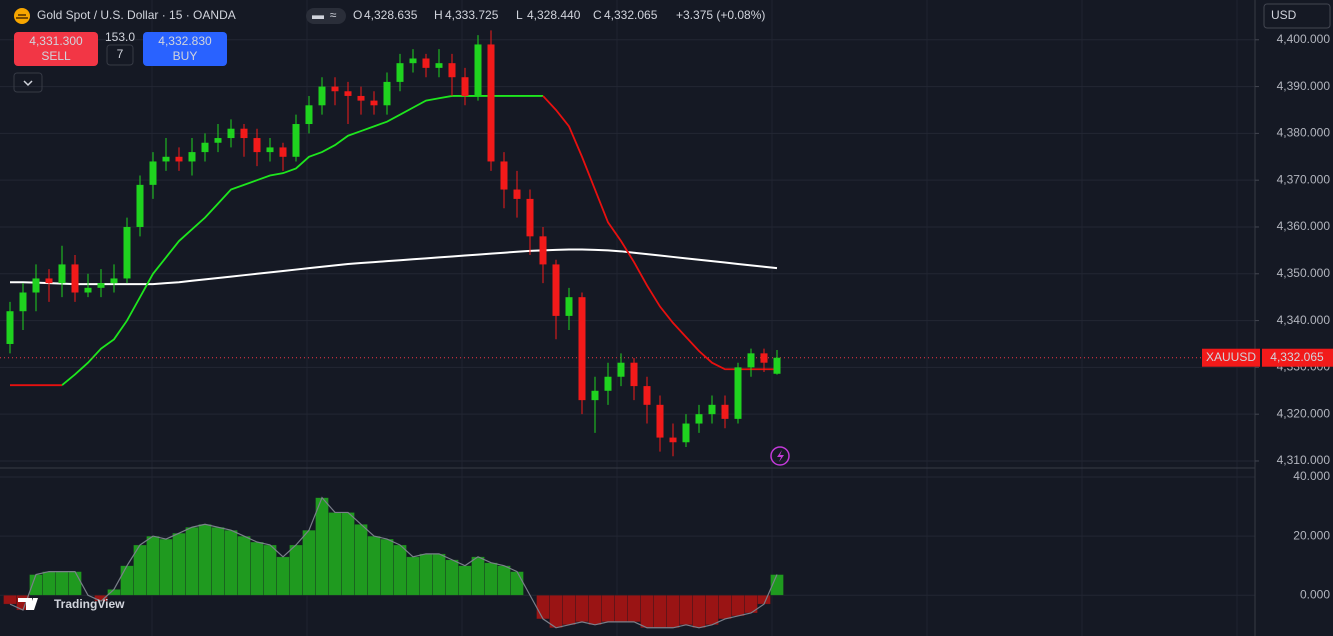 The width and height of the screenshot is (1333, 636). Describe the element at coordinates (326, 16) in the screenshot. I see `toggle` at that location.